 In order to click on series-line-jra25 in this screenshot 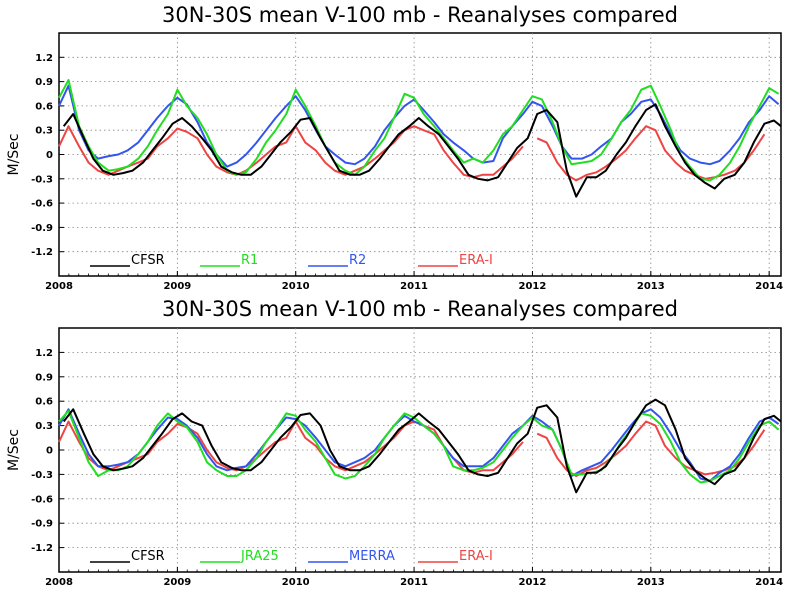, I will do `click(419, 447)`.